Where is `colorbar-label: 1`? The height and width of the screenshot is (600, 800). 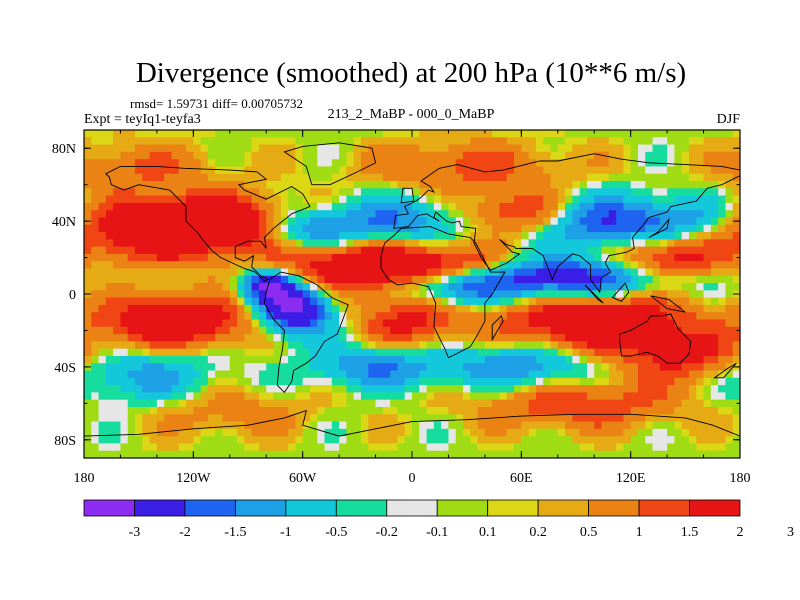
colorbar-label: 1 is located at coordinates (639, 532).